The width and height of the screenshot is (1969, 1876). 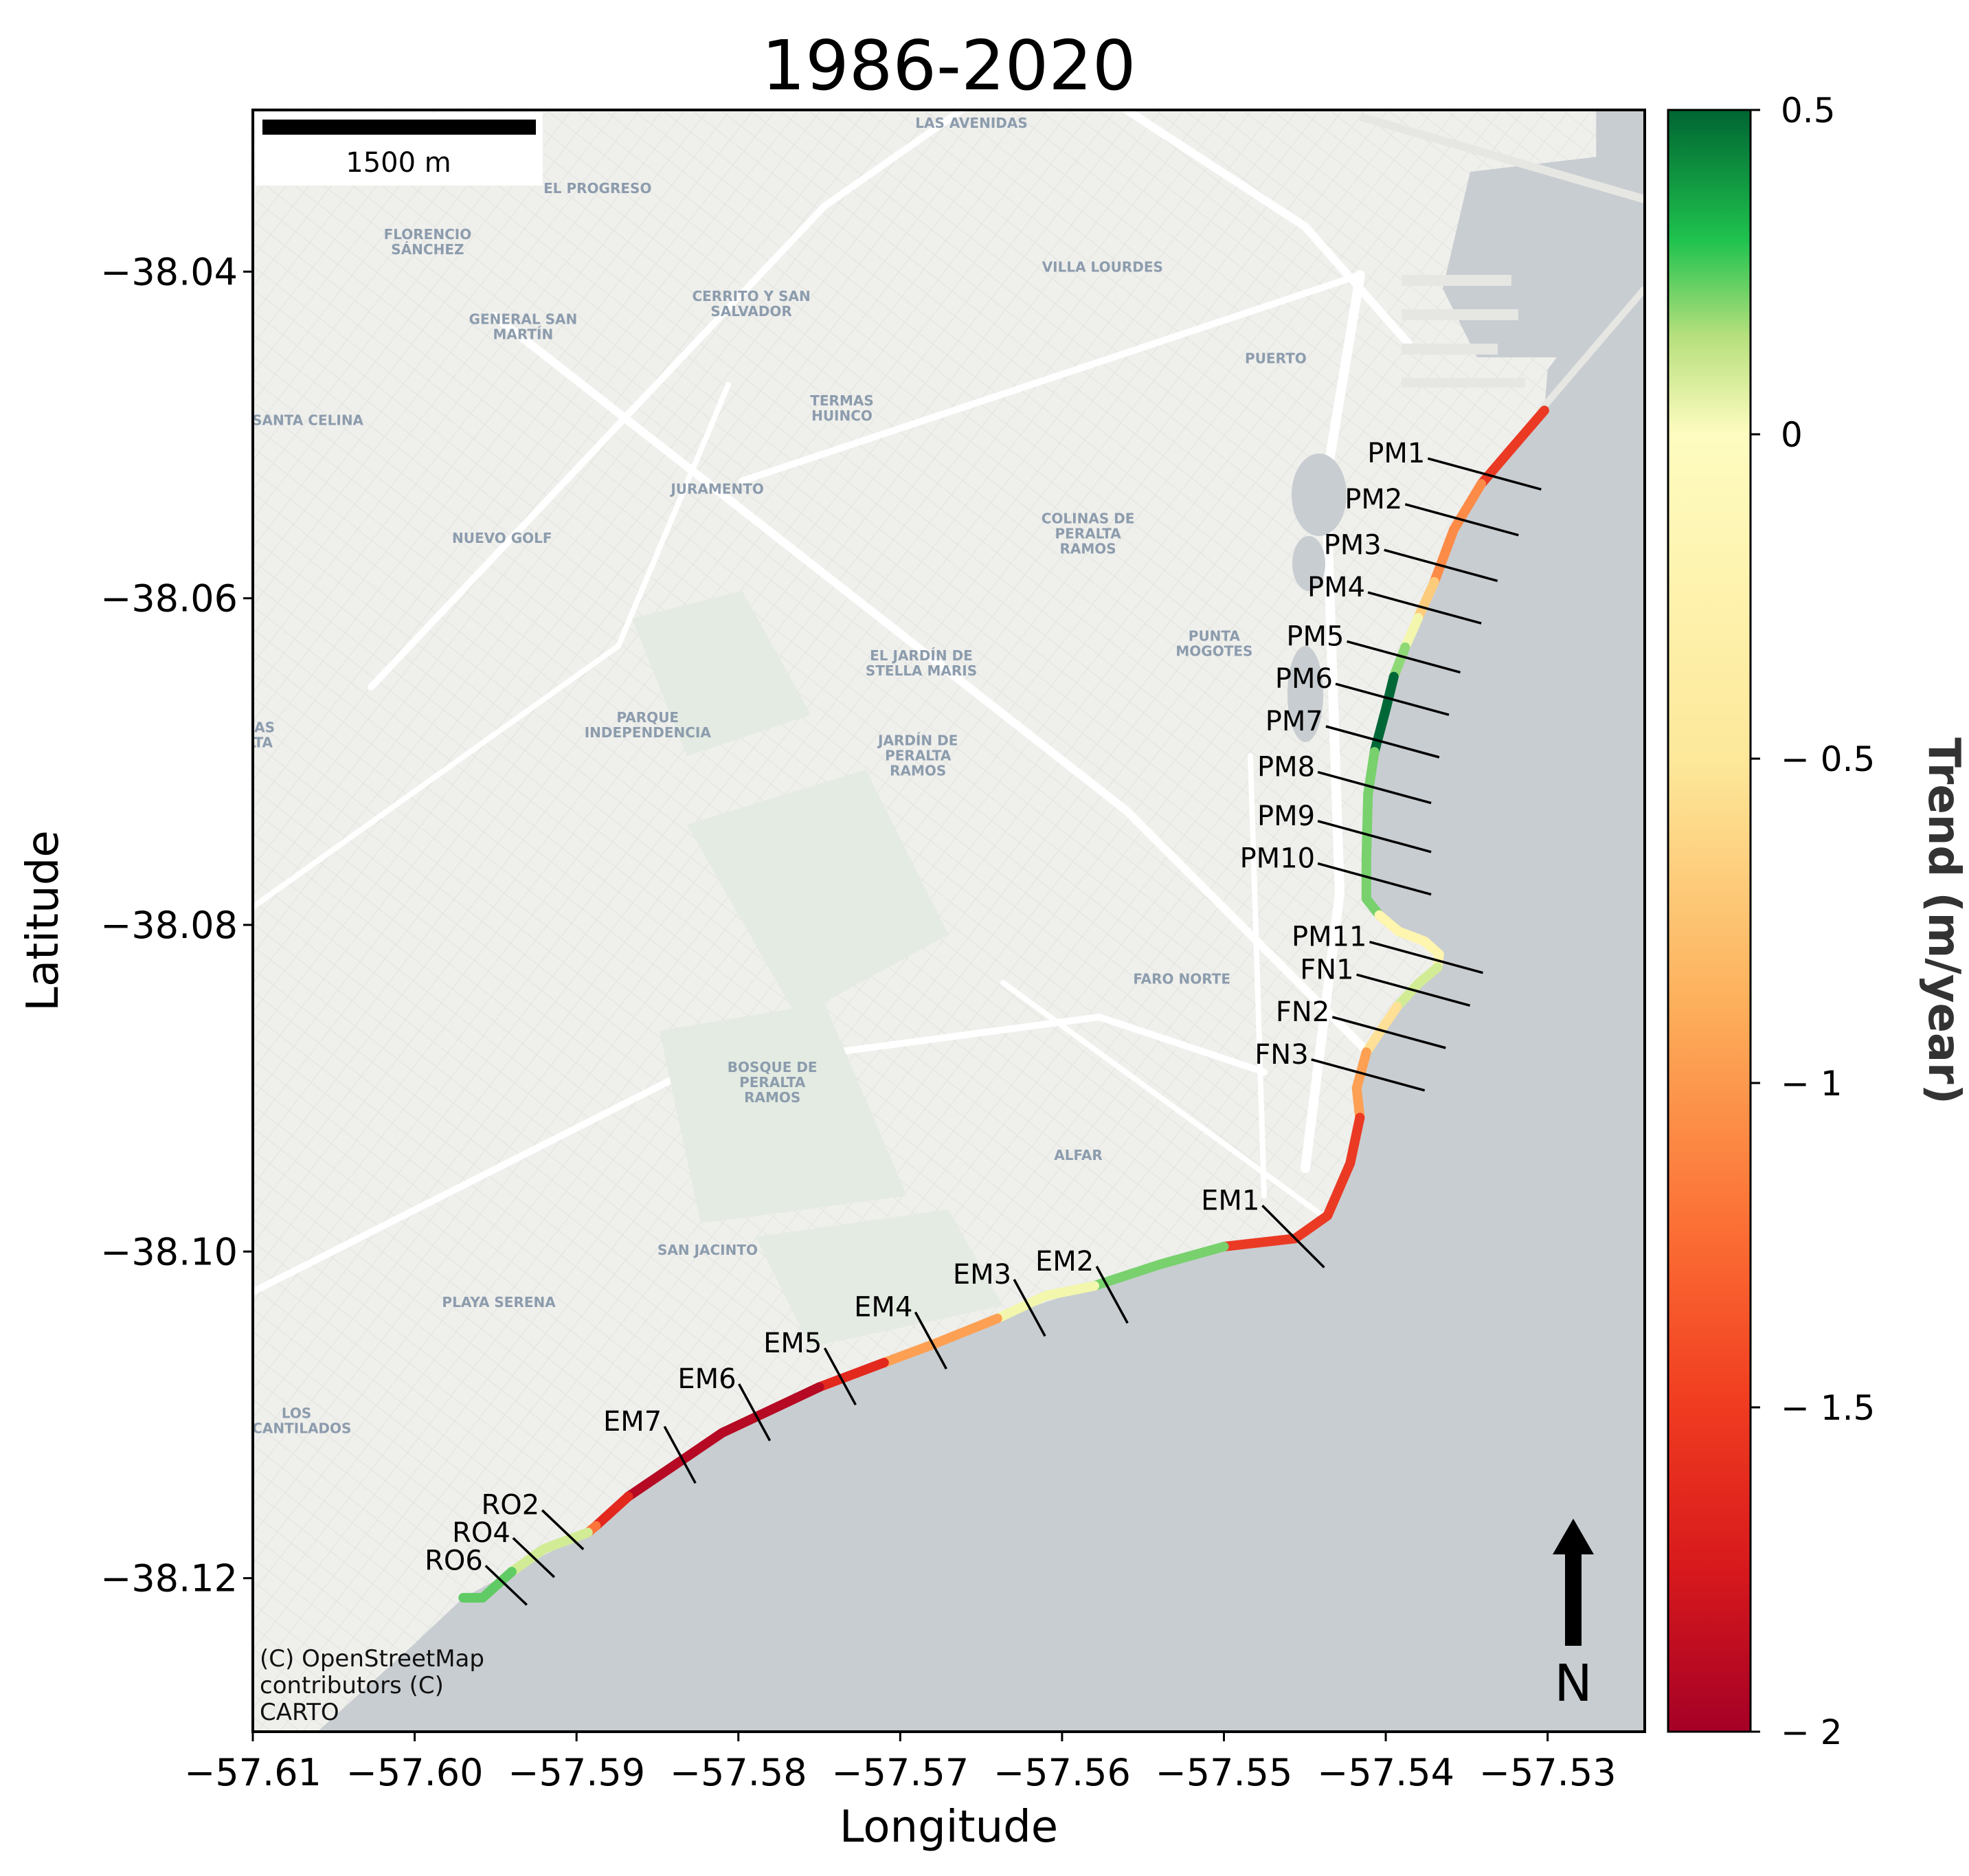 I want to click on place-label: JURAMENTO, so click(x=717, y=489).